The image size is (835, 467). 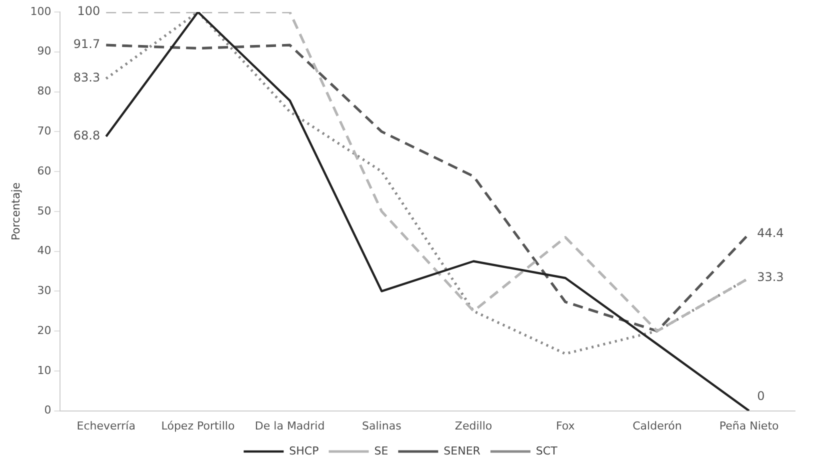 I want to click on x-tick-label: Calderón, so click(x=657, y=425).